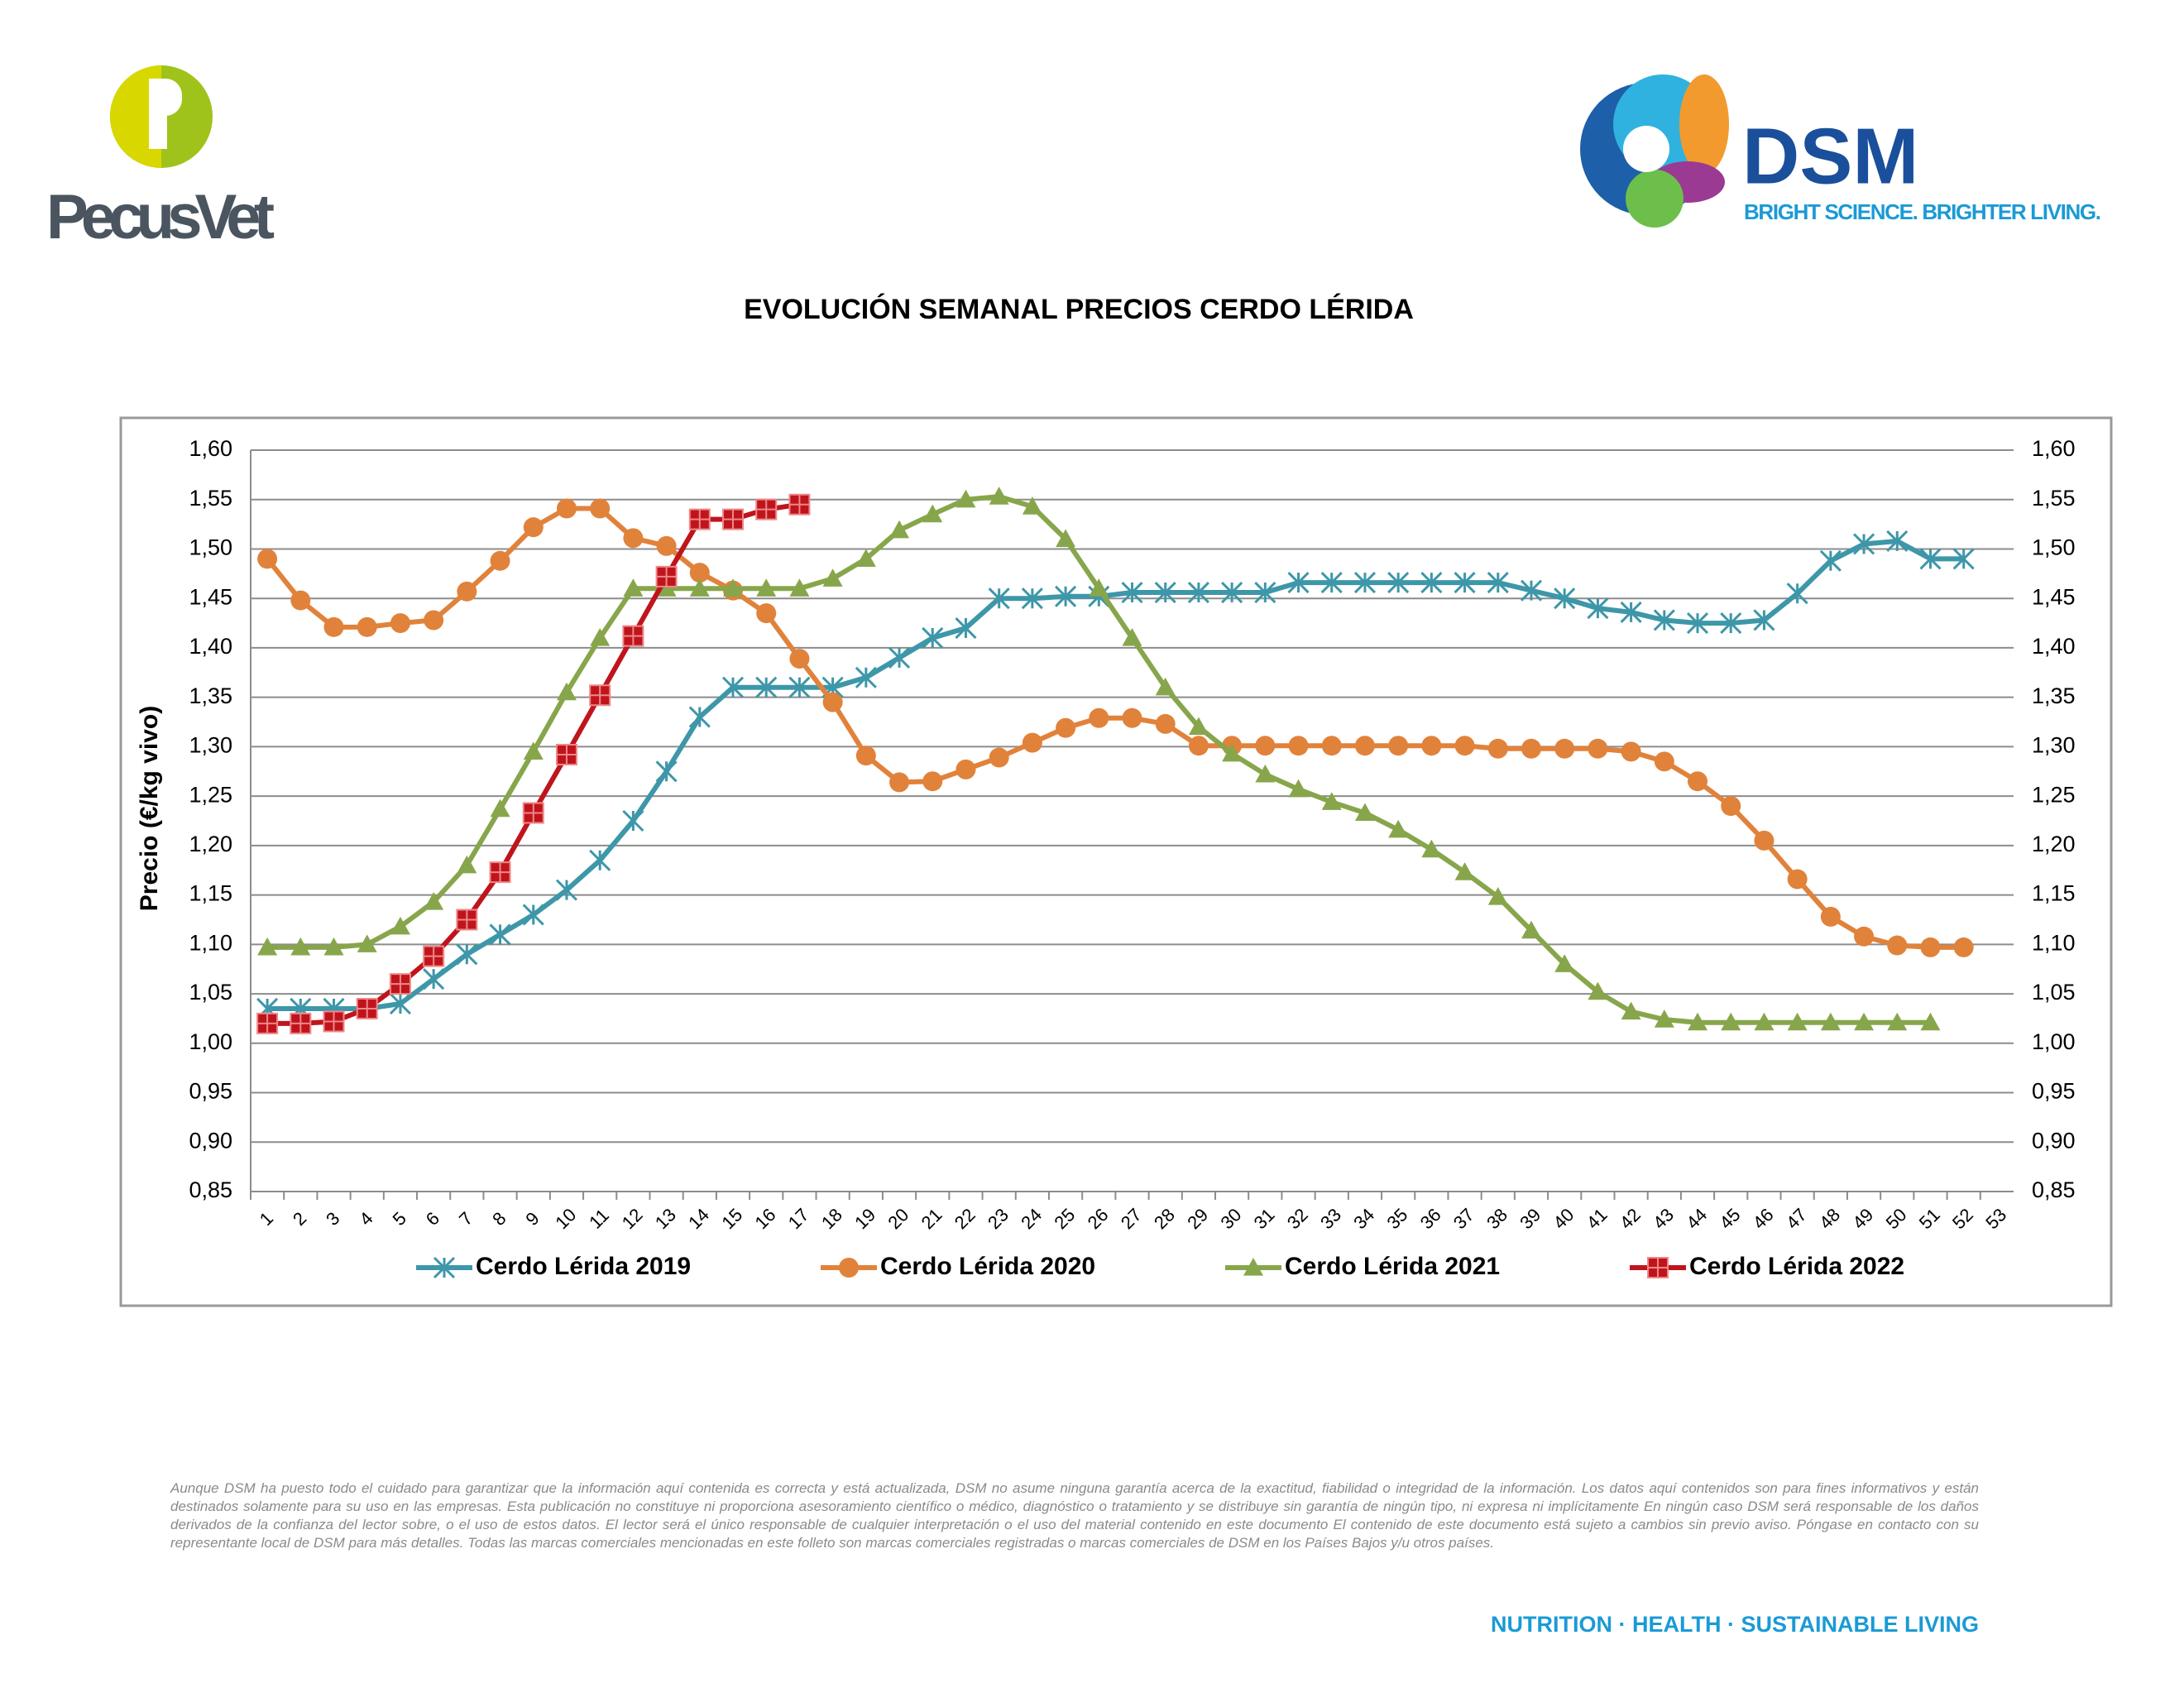  Describe the element at coordinates (2054, 1091) in the screenshot. I see `y2-tick-label: 0,95` at that location.